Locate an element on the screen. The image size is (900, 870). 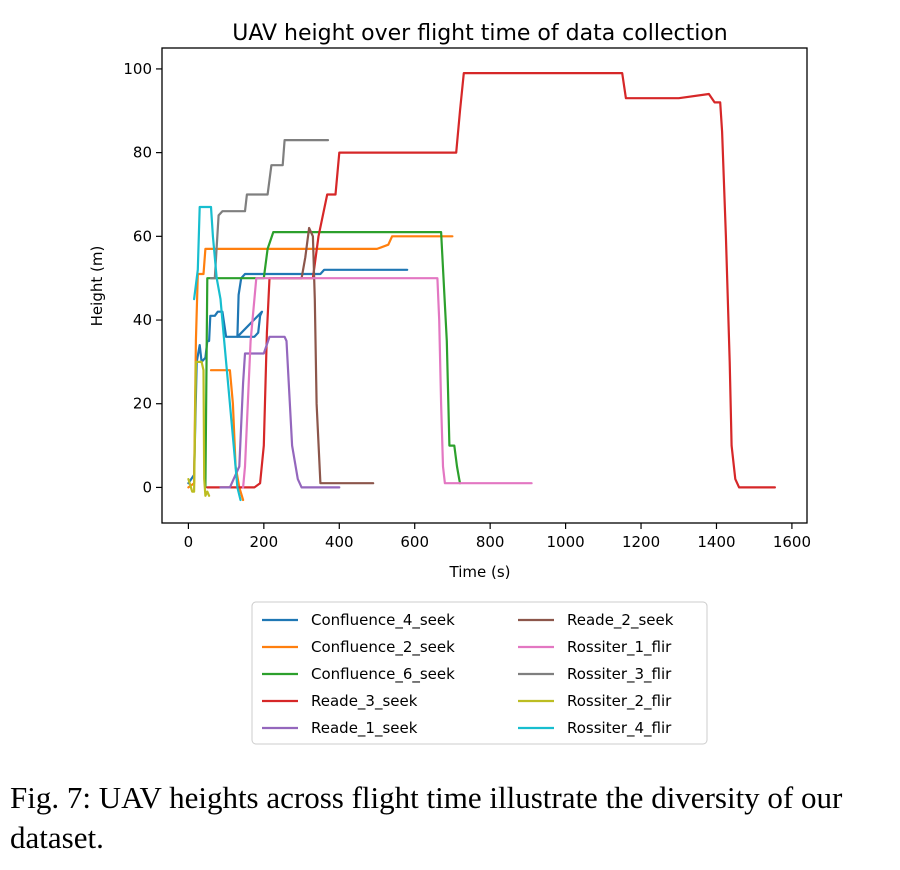
x-axis-label: Time (s) is located at coordinates (480, 572).